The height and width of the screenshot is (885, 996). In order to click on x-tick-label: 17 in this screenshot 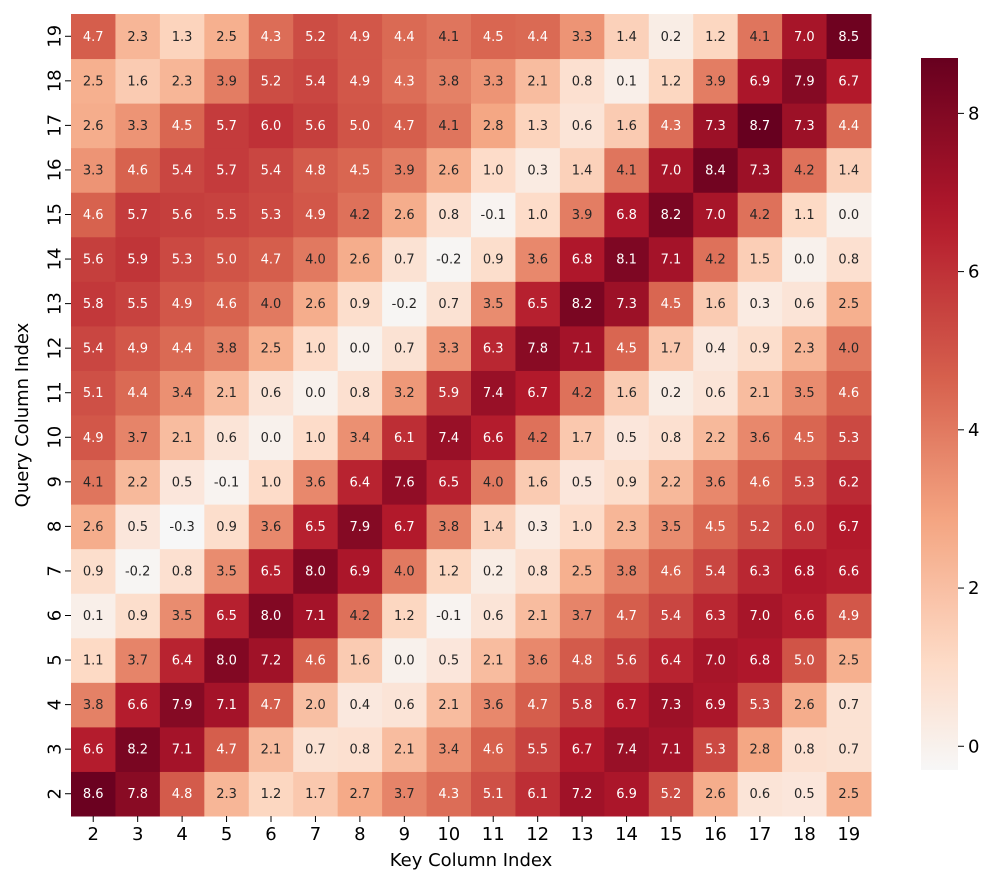, I will do `click(759, 834)`.